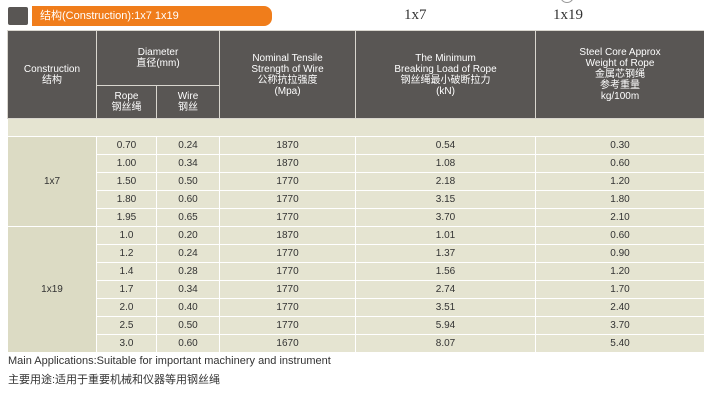 The width and height of the screenshot is (704, 412). I want to click on table-row: 1.80 0.60 1770 3.15 1.80, so click(356, 199).